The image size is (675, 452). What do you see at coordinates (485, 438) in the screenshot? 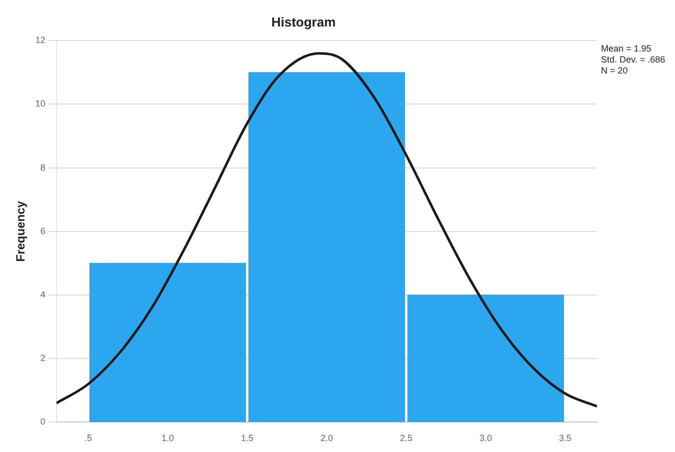
I see `x-tick-label: 3.0` at bounding box center [485, 438].